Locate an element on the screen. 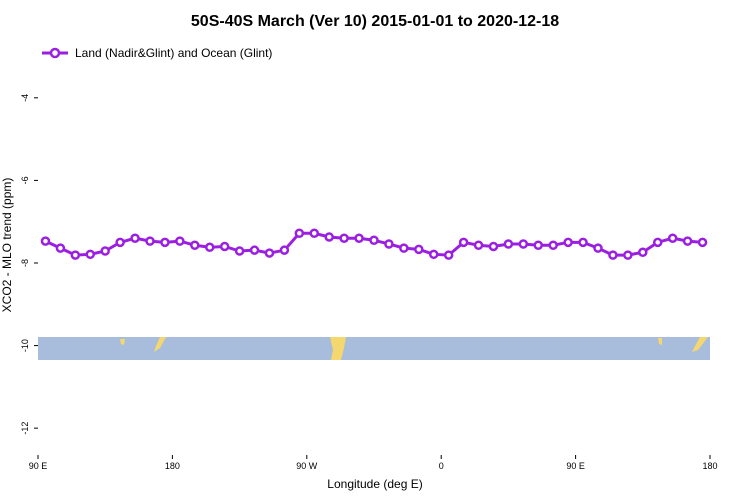 The height and width of the screenshot is (500, 750). y-tick-label: -12 is located at coordinates (25, 428).